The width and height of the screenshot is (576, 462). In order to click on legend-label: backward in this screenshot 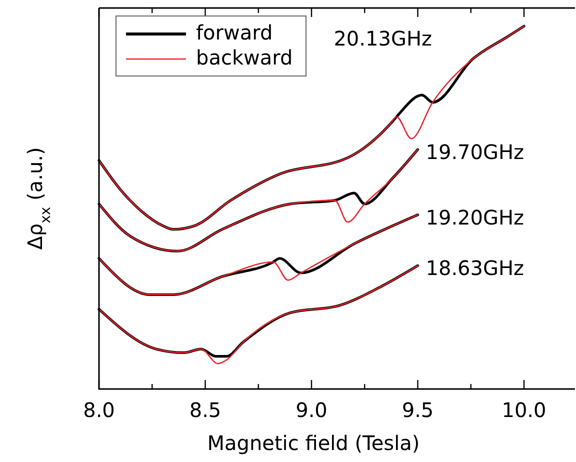, I will do `click(244, 57)`.